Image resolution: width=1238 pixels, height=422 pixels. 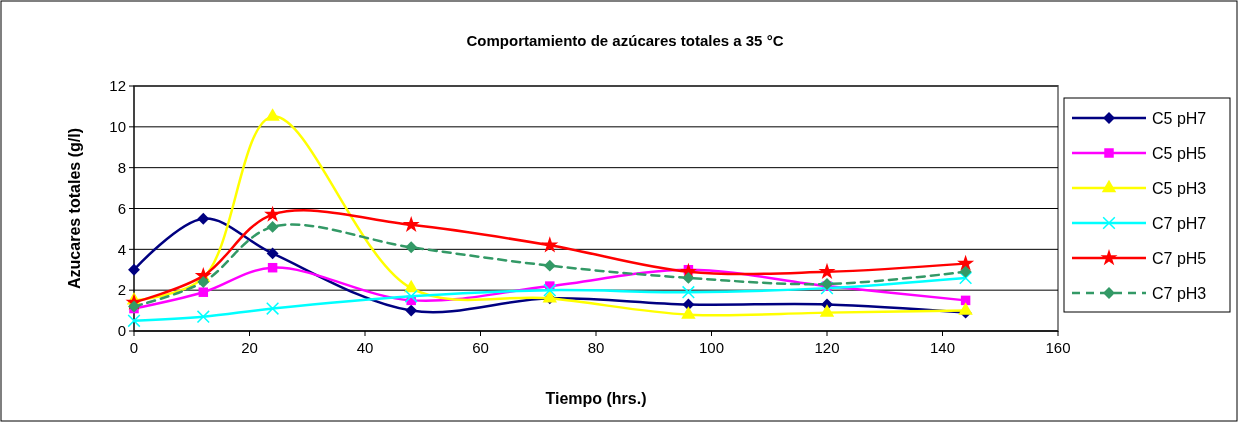 What do you see at coordinates (942, 347) in the screenshot?
I see `x-tick-label: 140` at bounding box center [942, 347].